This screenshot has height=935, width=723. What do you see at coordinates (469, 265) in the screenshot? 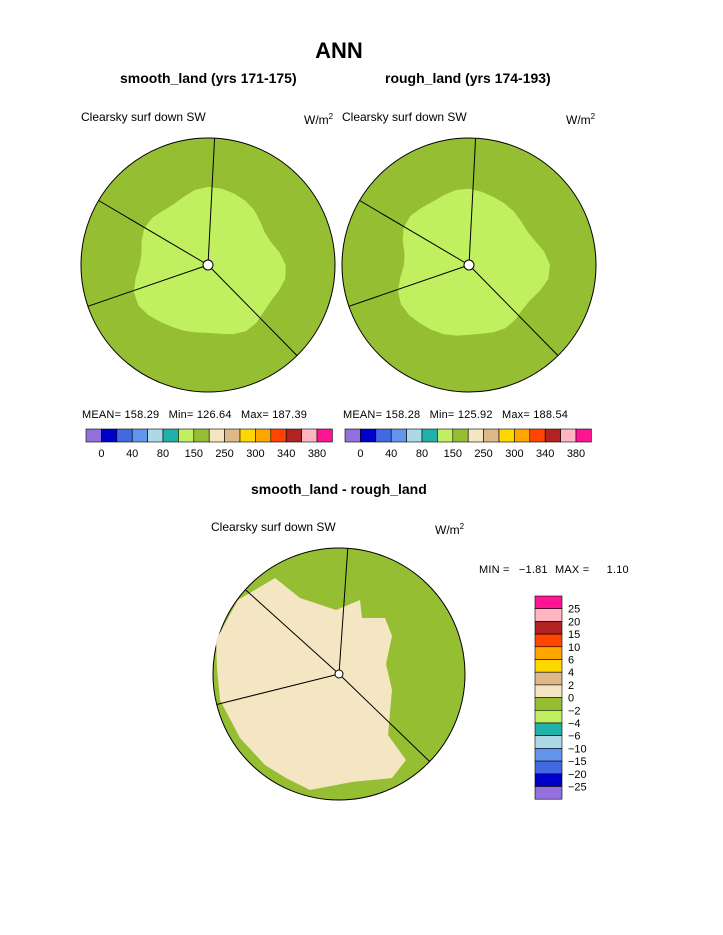
I see `panel-2-pole-marker` at bounding box center [469, 265].